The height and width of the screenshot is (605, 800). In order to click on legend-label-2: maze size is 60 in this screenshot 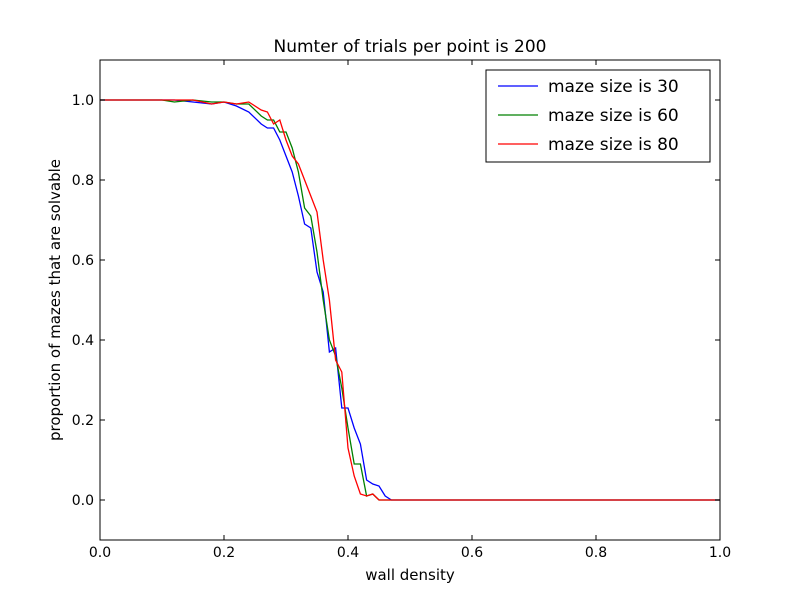, I will do `click(613, 116)`.